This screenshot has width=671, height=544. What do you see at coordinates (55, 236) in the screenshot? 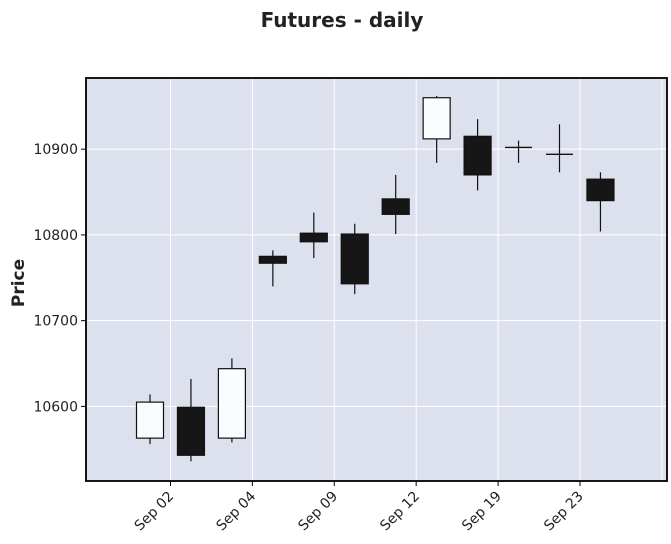
I see `y-tick-label: 10800` at bounding box center [55, 236].